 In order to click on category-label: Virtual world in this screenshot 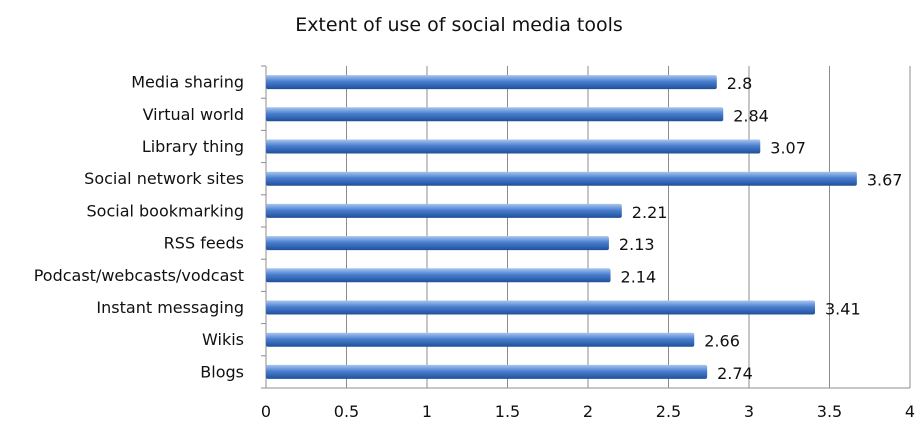, I will do `click(193, 114)`.